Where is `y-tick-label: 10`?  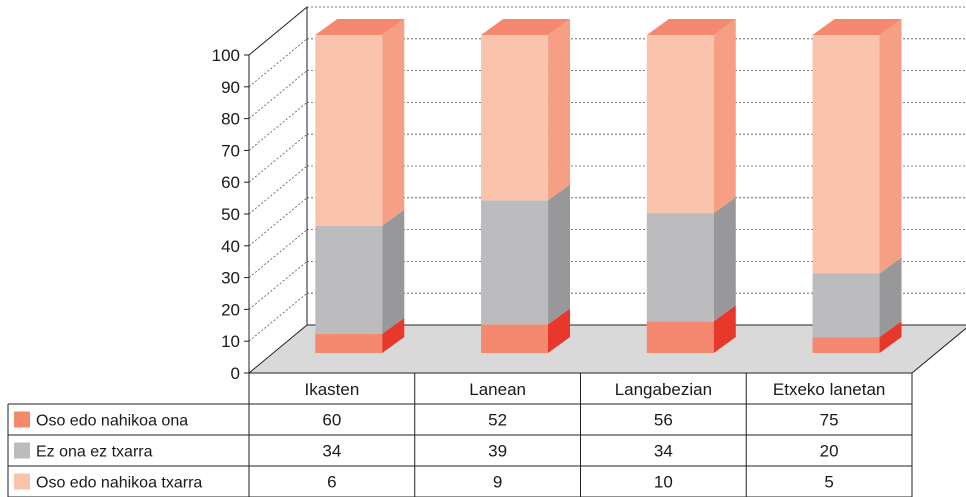
y-tick-label: 10 is located at coordinates (230, 341).